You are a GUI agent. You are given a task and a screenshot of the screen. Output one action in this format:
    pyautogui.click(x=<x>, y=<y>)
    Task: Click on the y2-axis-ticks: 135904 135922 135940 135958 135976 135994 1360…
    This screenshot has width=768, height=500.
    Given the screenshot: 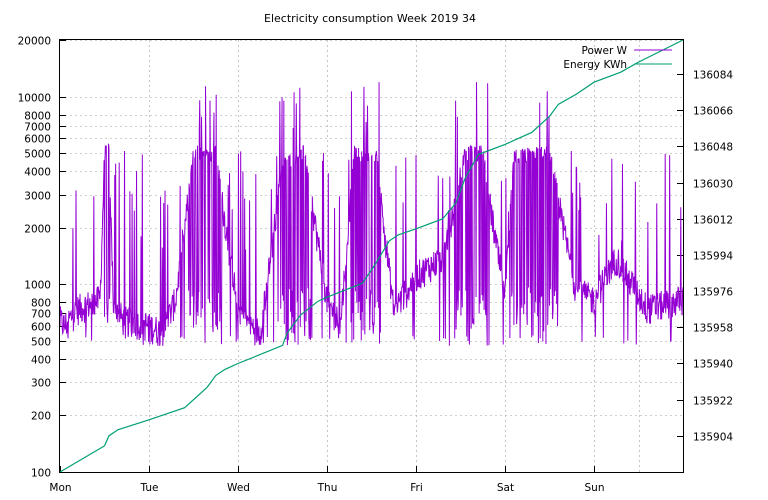 What is the action you would take?
    pyautogui.click(x=705, y=257)
    